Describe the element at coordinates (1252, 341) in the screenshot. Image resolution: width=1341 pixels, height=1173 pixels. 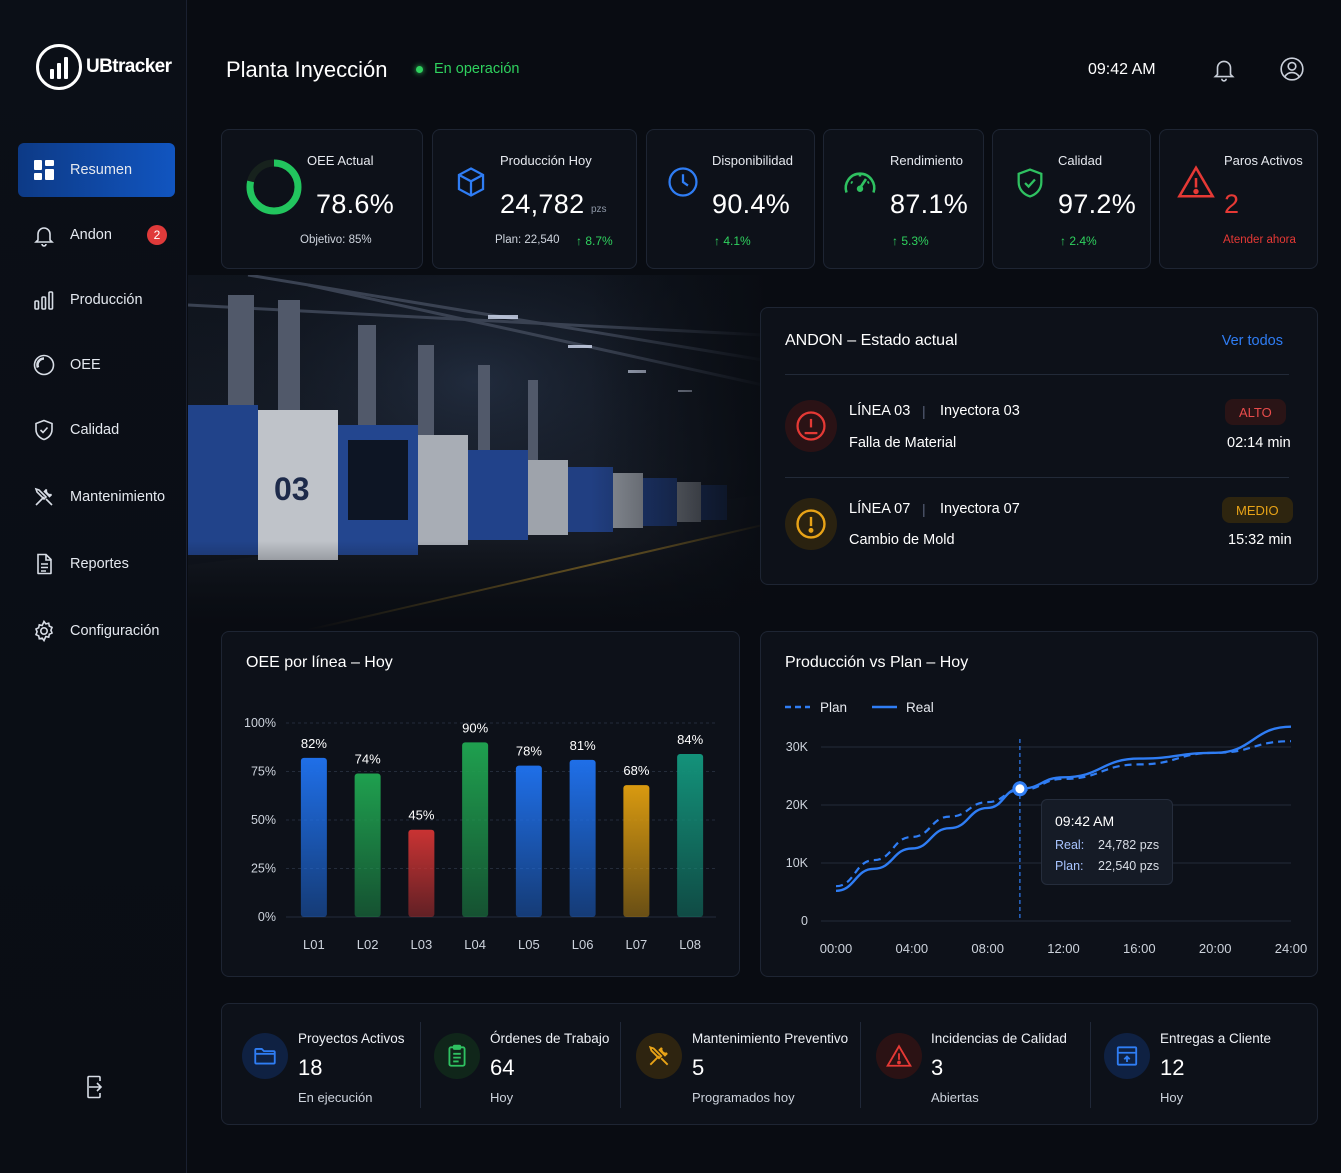
I see `andon-view-all-link: Ver todos` at that location.